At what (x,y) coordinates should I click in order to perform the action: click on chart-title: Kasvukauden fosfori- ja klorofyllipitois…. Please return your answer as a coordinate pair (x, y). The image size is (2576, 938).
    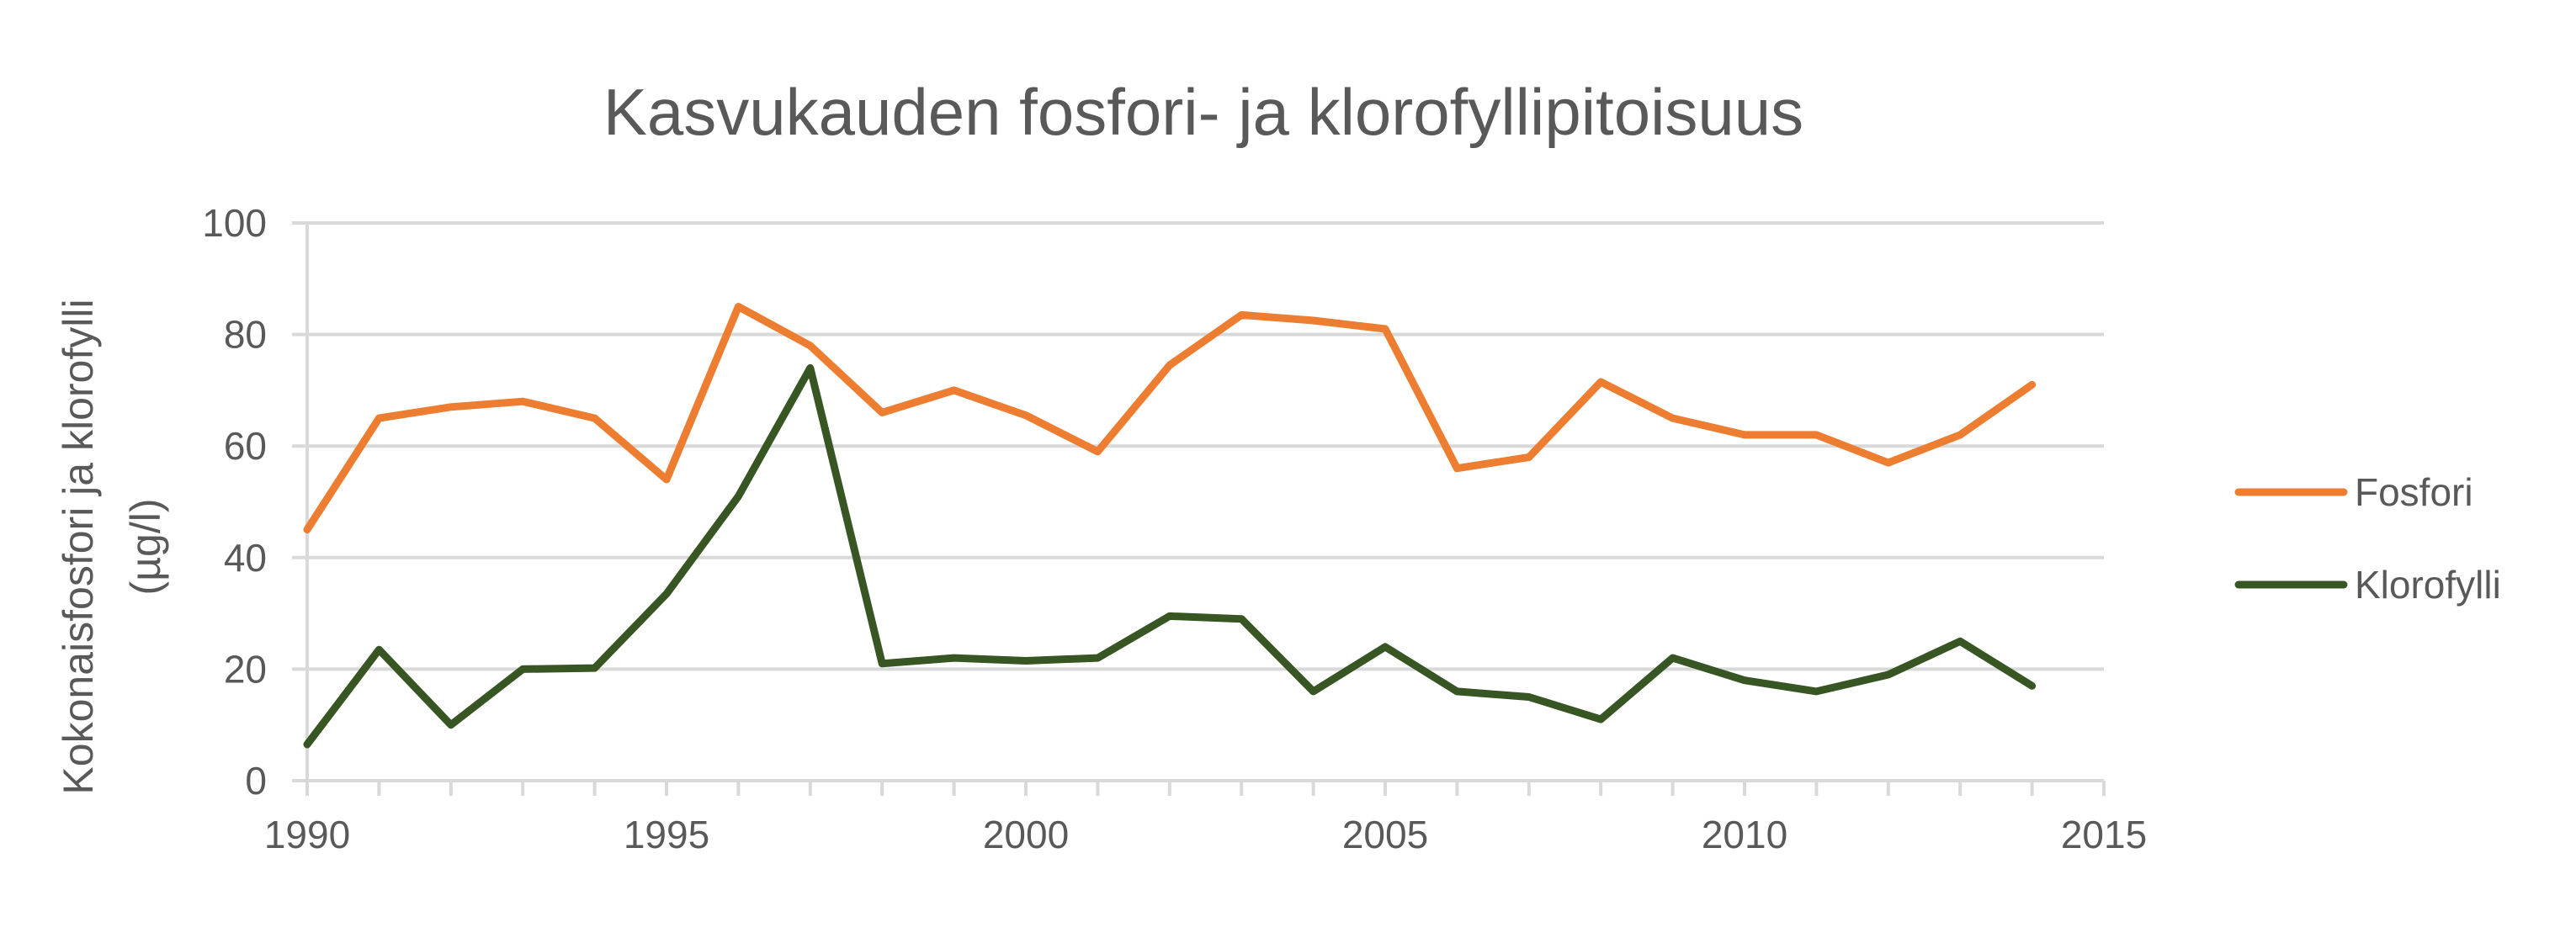
    Looking at the image, I should click on (1203, 112).